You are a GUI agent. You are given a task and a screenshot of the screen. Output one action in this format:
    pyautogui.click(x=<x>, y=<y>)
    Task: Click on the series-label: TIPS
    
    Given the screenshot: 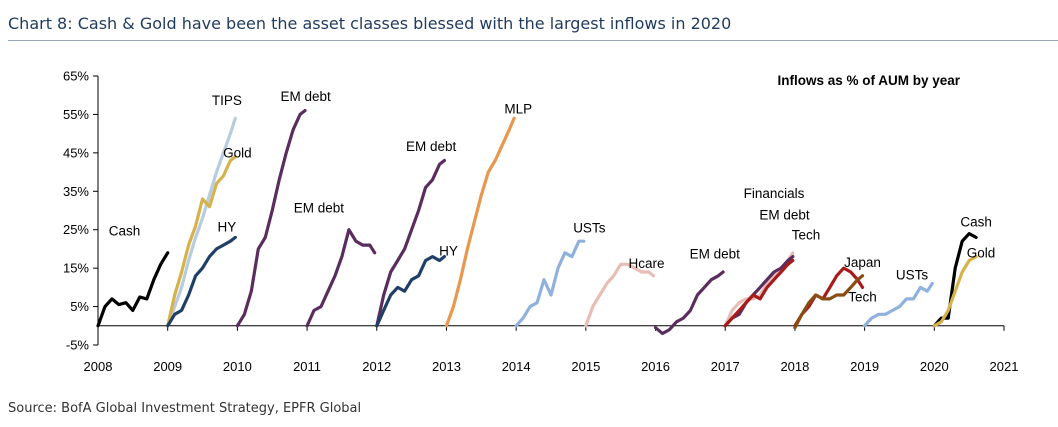 What is the action you would take?
    pyautogui.click(x=227, y=100)
    